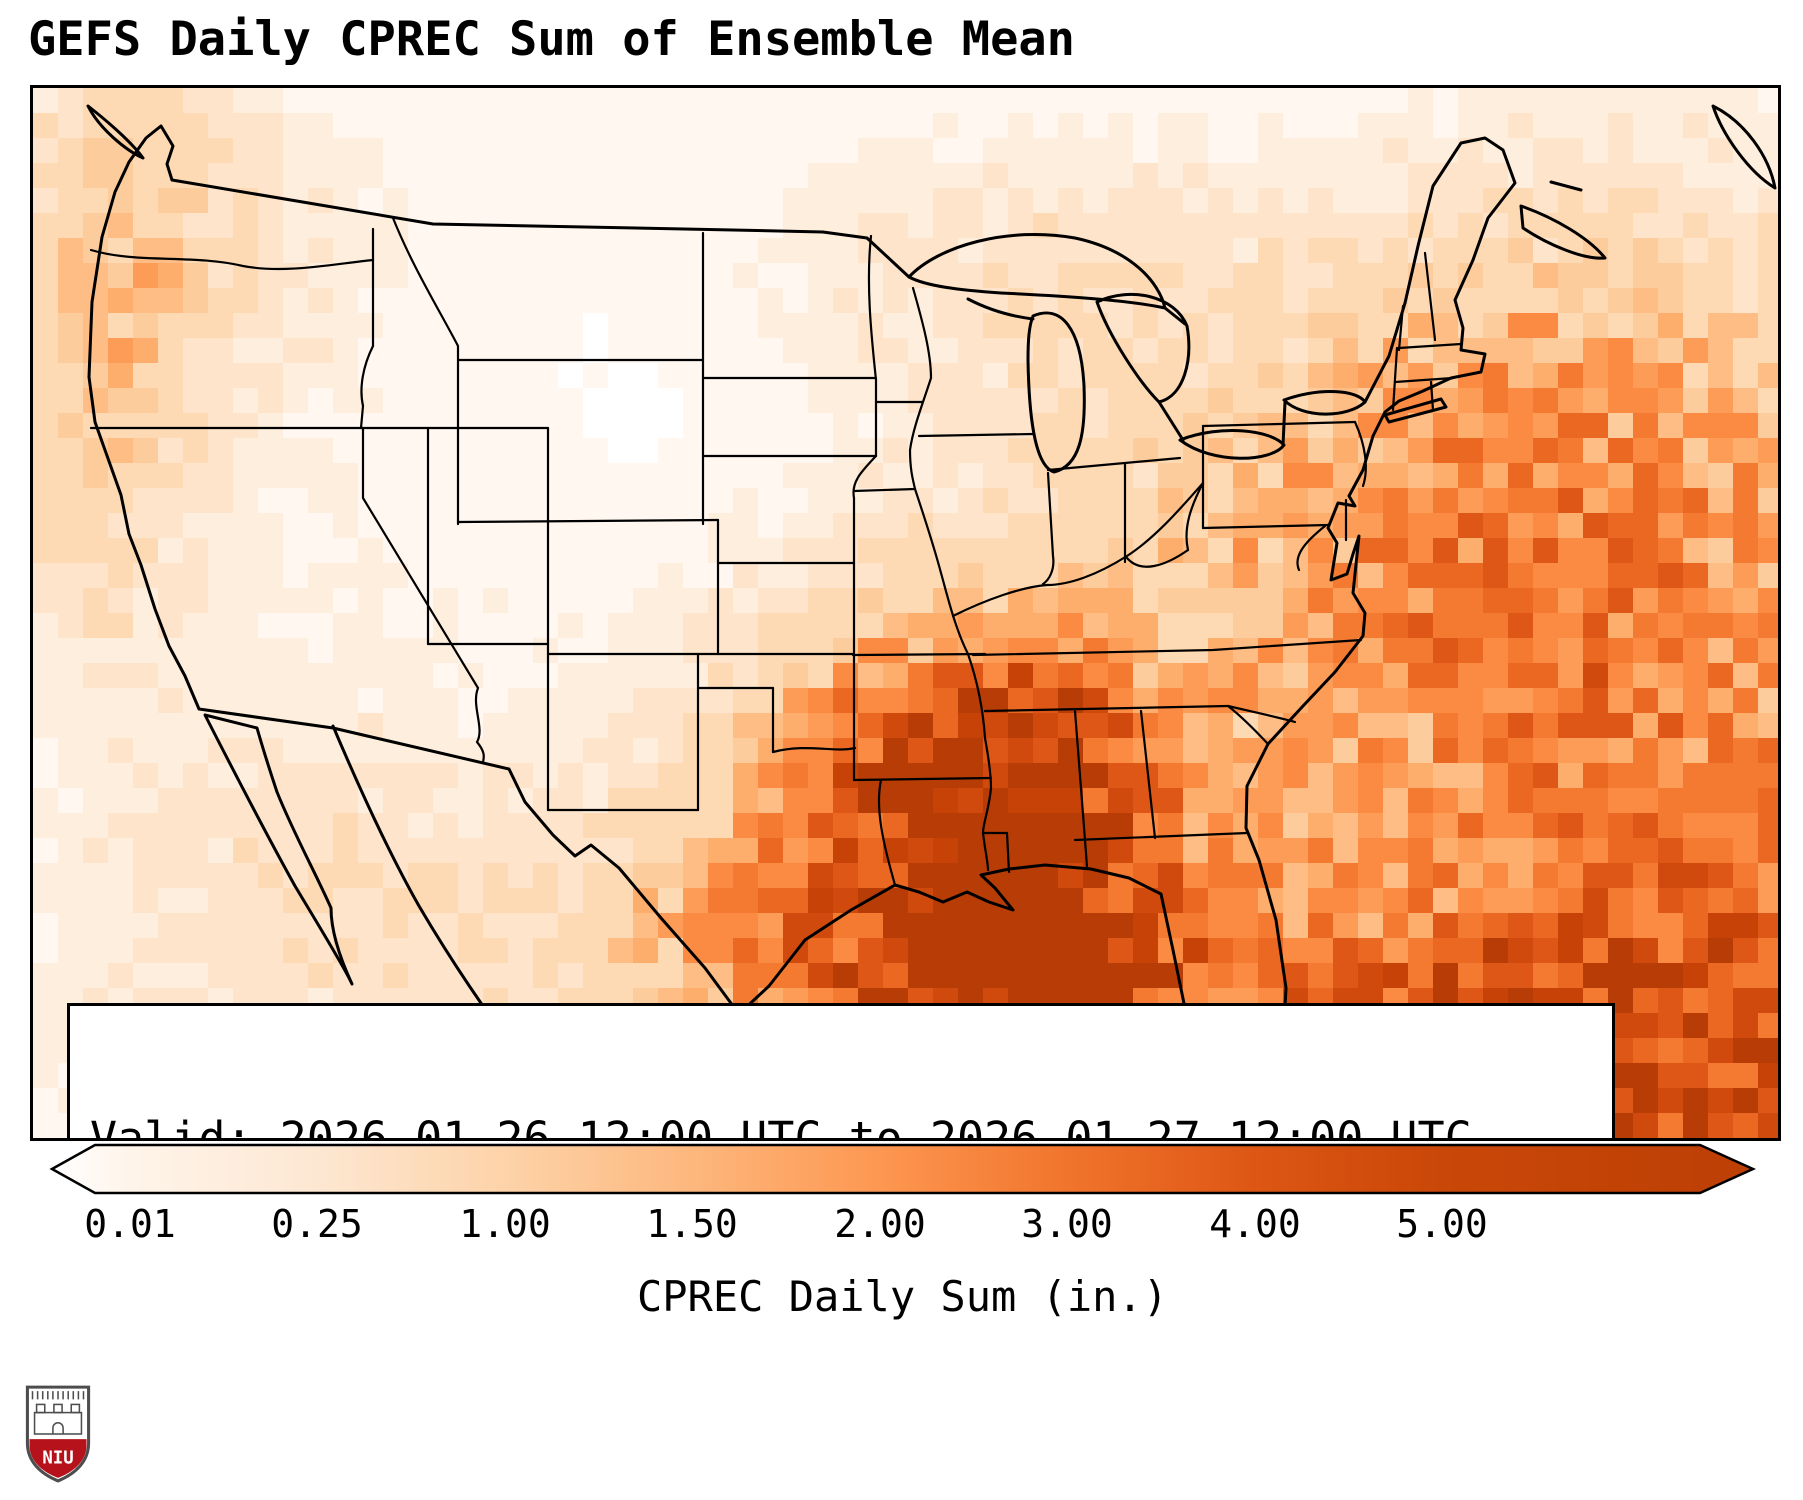  What do you see at coordinates (884, 490) in the screenshot?
I see `state-border-ia-mo` at bounding box center [884, 490].